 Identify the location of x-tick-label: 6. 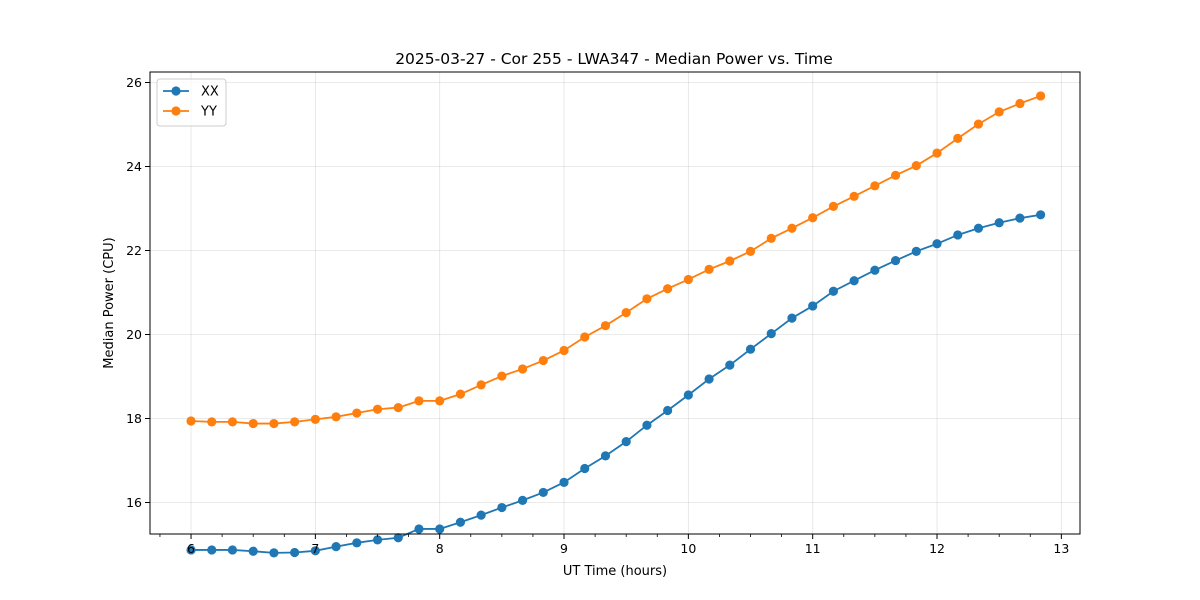
(191, 548).